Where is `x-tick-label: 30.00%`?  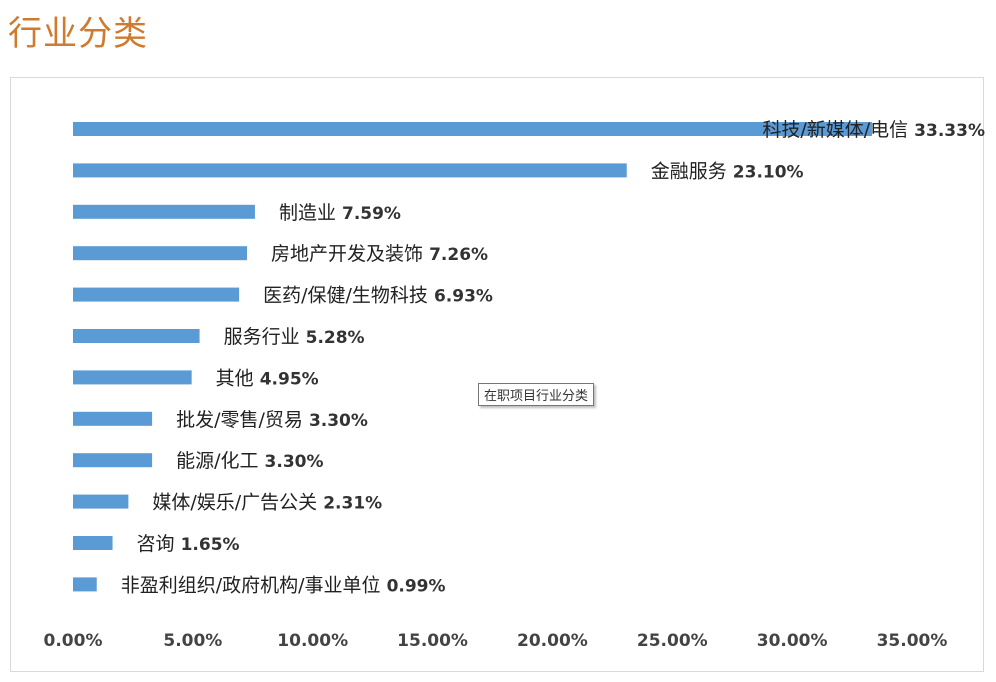
x-tick-label: 30.00% is located at coordinates (792, 641).